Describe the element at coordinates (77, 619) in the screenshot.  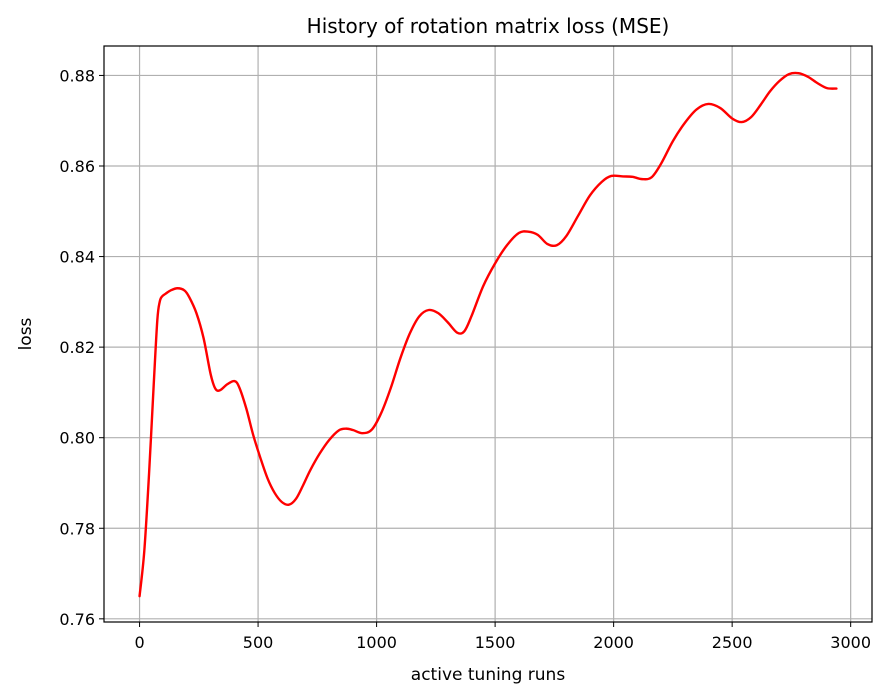
I see `y-tick-label: 0.76` at that location.